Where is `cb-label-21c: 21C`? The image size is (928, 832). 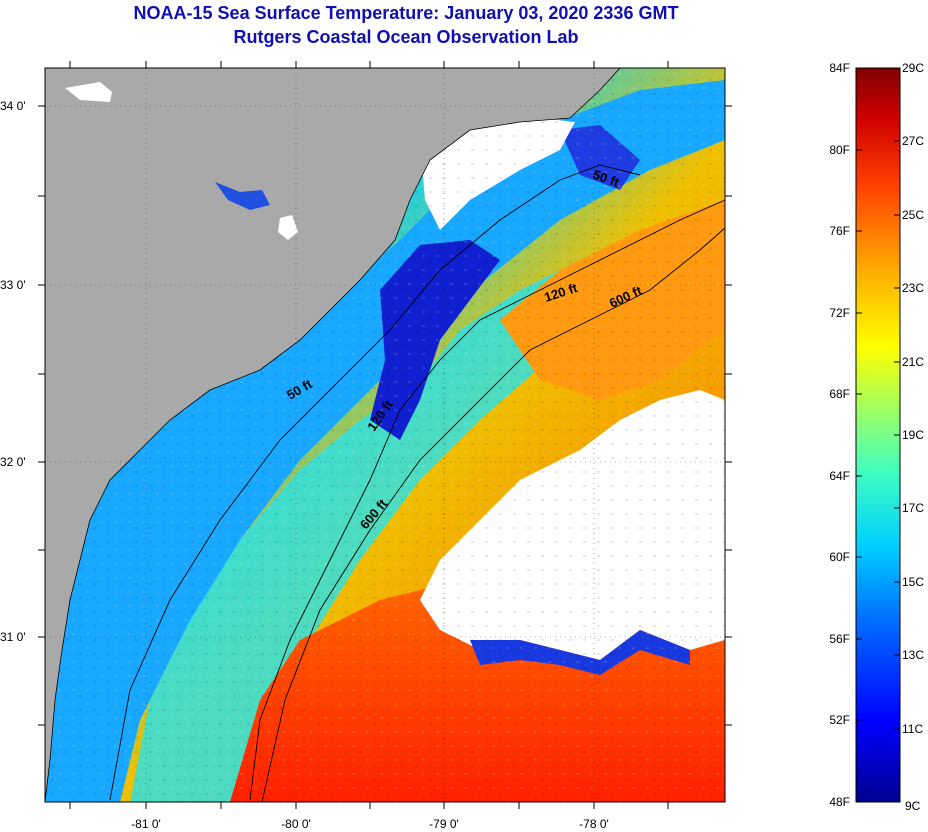 cb-label-21c: 21C is located at coordinates (913, 362).